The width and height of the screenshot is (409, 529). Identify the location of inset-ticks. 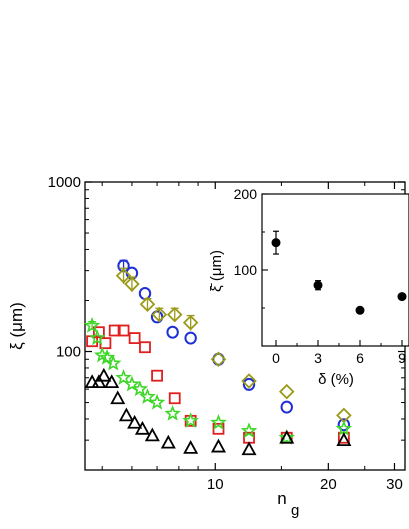
(332, 269).